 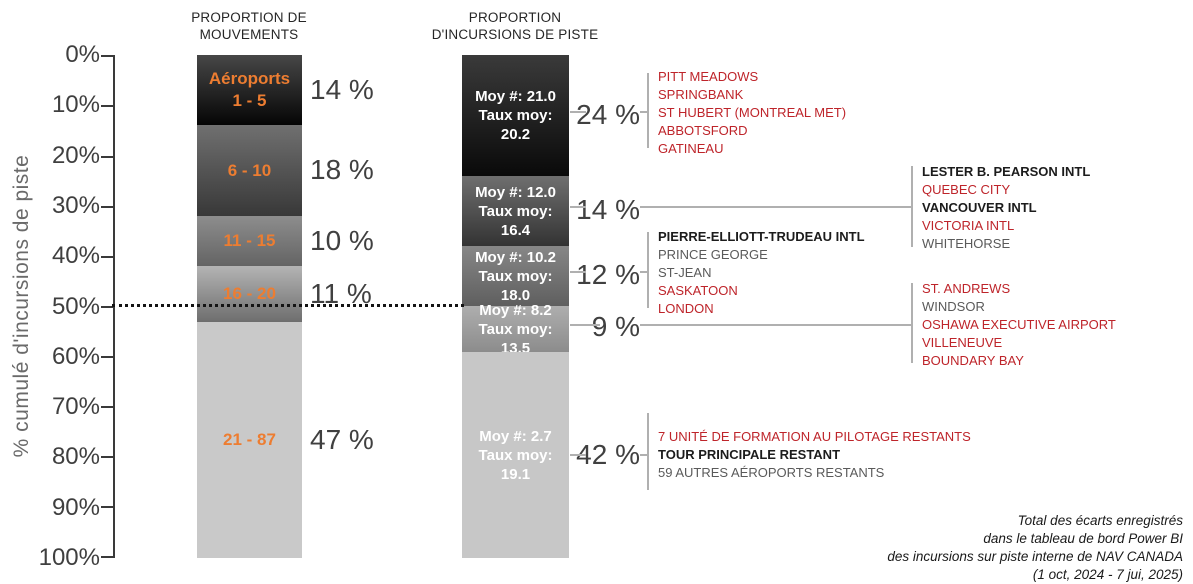 I want to click on movements-pct-label: 11 %, so click(x=341, y=293).